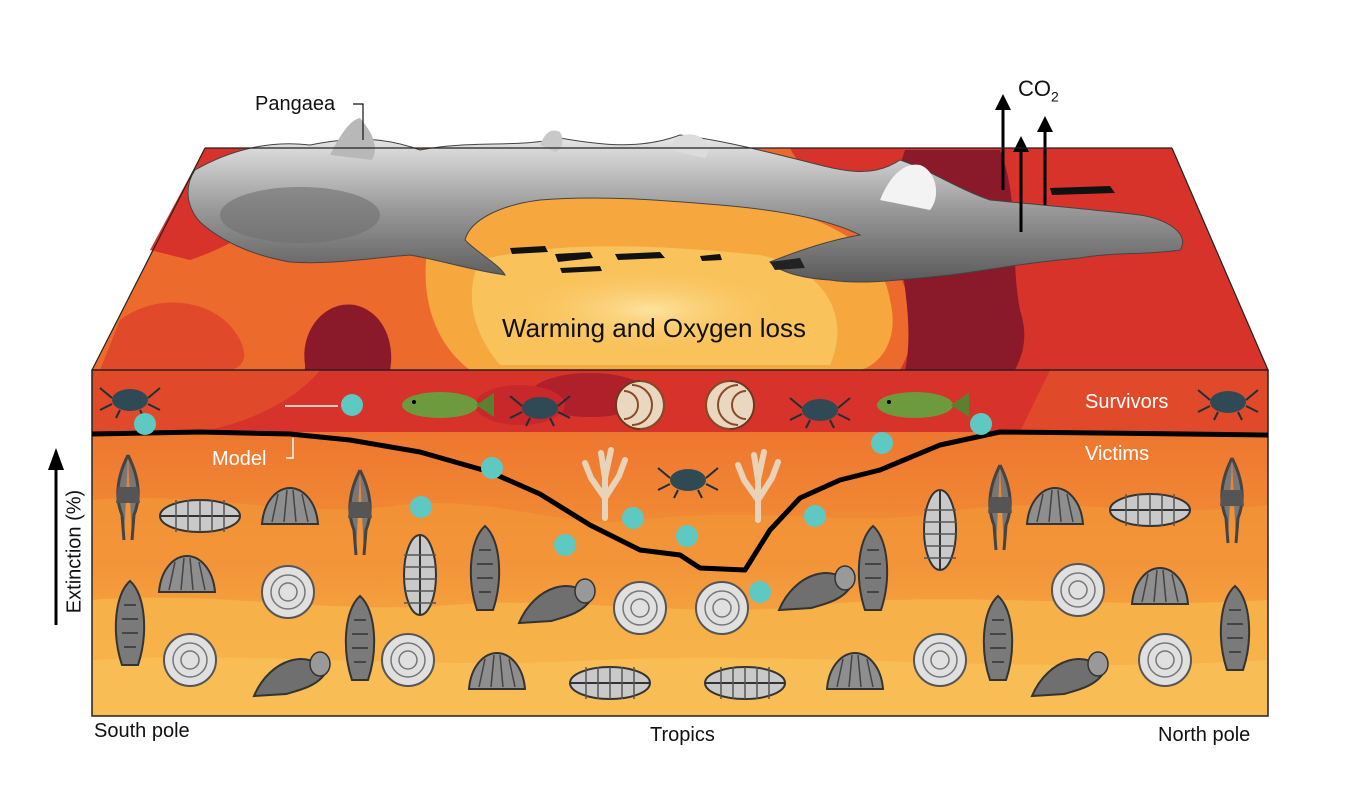 Image resolution: width=1356 pixels, height=790 pixels. I want to click on model-label: Model, so click(239, 459).